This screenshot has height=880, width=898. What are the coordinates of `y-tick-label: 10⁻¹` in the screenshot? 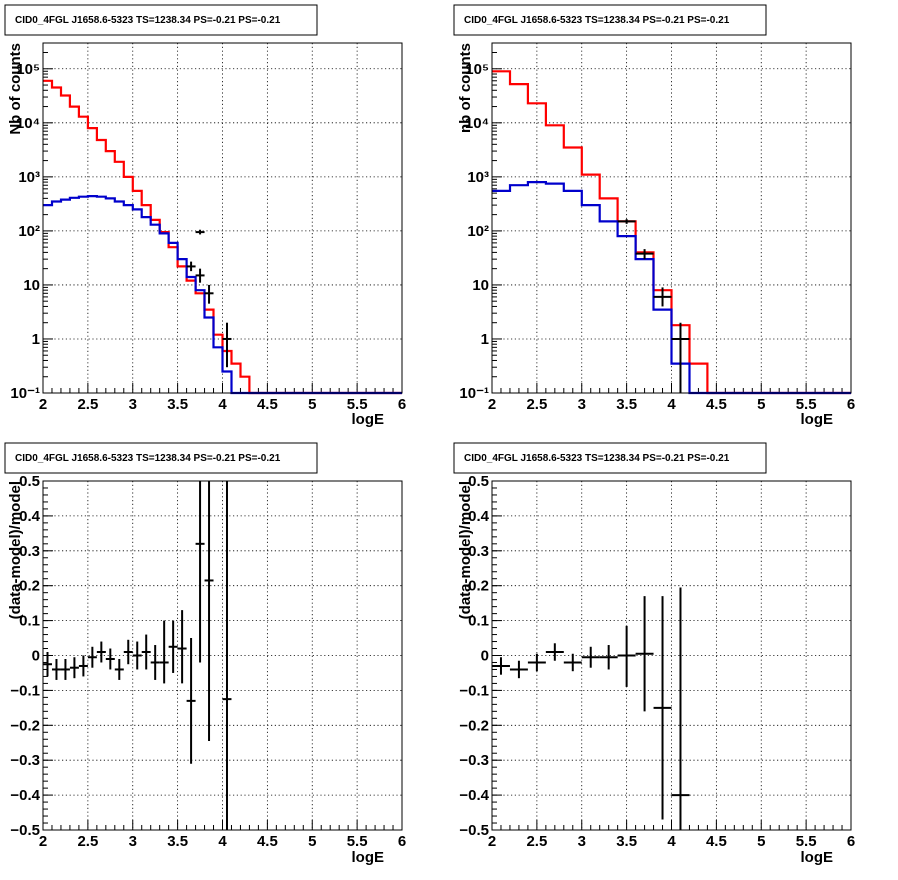 It's located at (25, 393).